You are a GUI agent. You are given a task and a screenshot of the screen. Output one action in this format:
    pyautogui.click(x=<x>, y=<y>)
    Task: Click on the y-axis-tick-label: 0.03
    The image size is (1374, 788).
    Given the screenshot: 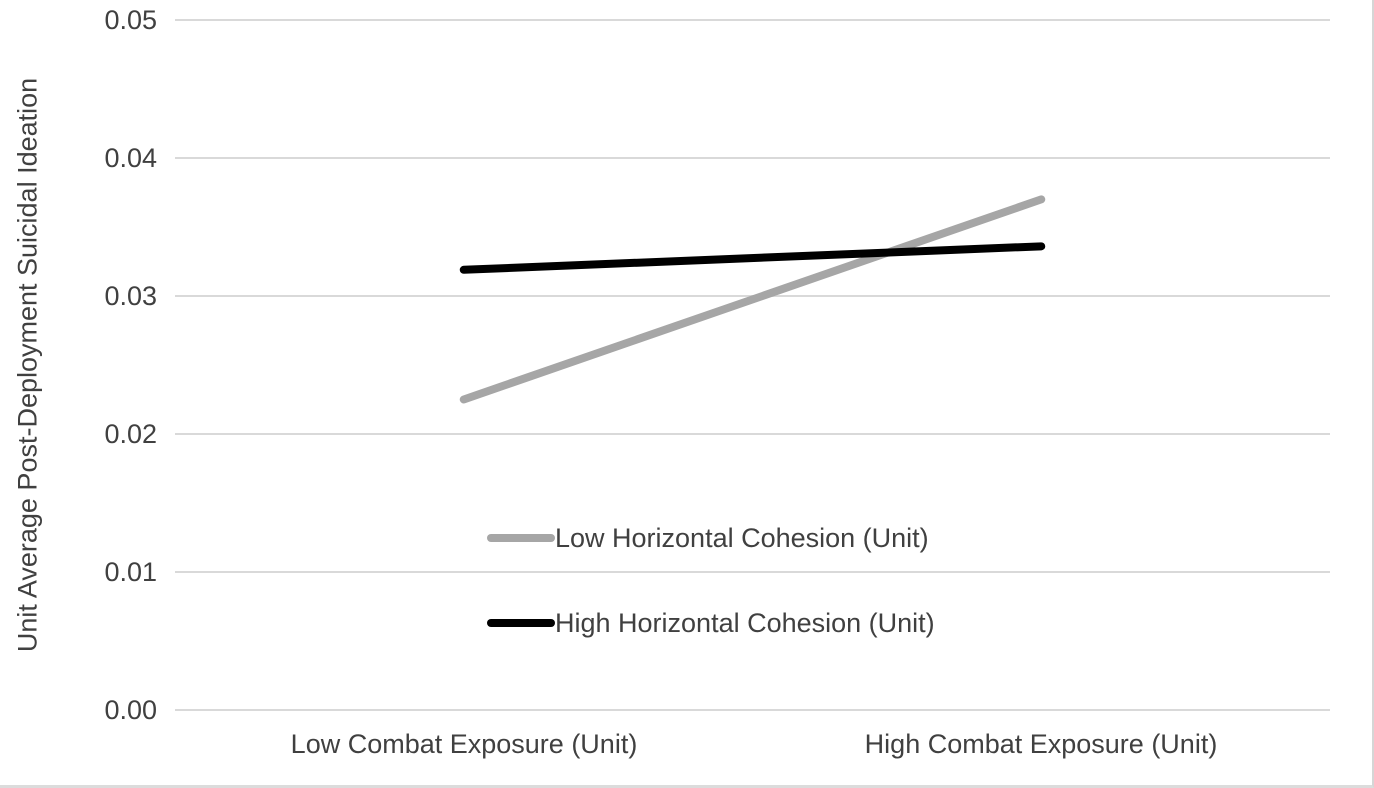 What is the action you would take?
    pyautogui.click(x=130, y=296)
    